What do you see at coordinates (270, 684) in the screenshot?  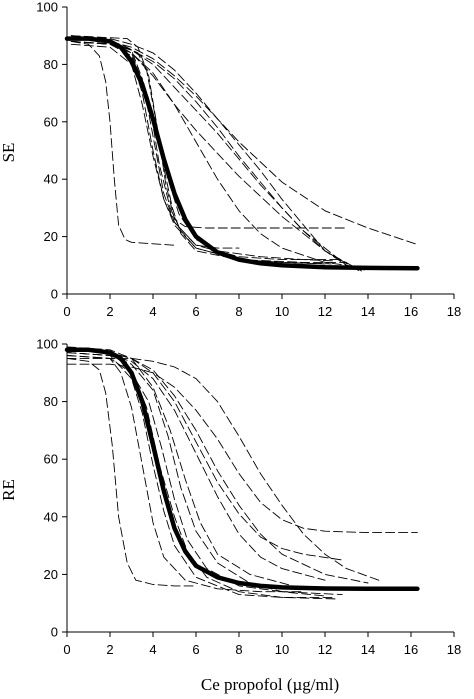 I see `x-axis-label: Ce propofol (µg/ml)` at bounding box center [270, 684].